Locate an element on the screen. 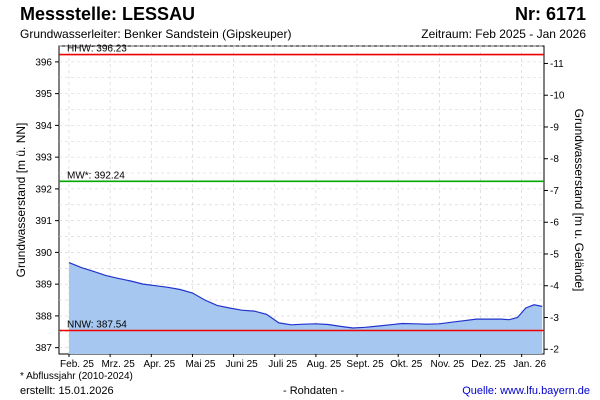 The width and height of the screenshot is (600, 400). y-tick-label-left: 389 is located at coordinates (43, 285).